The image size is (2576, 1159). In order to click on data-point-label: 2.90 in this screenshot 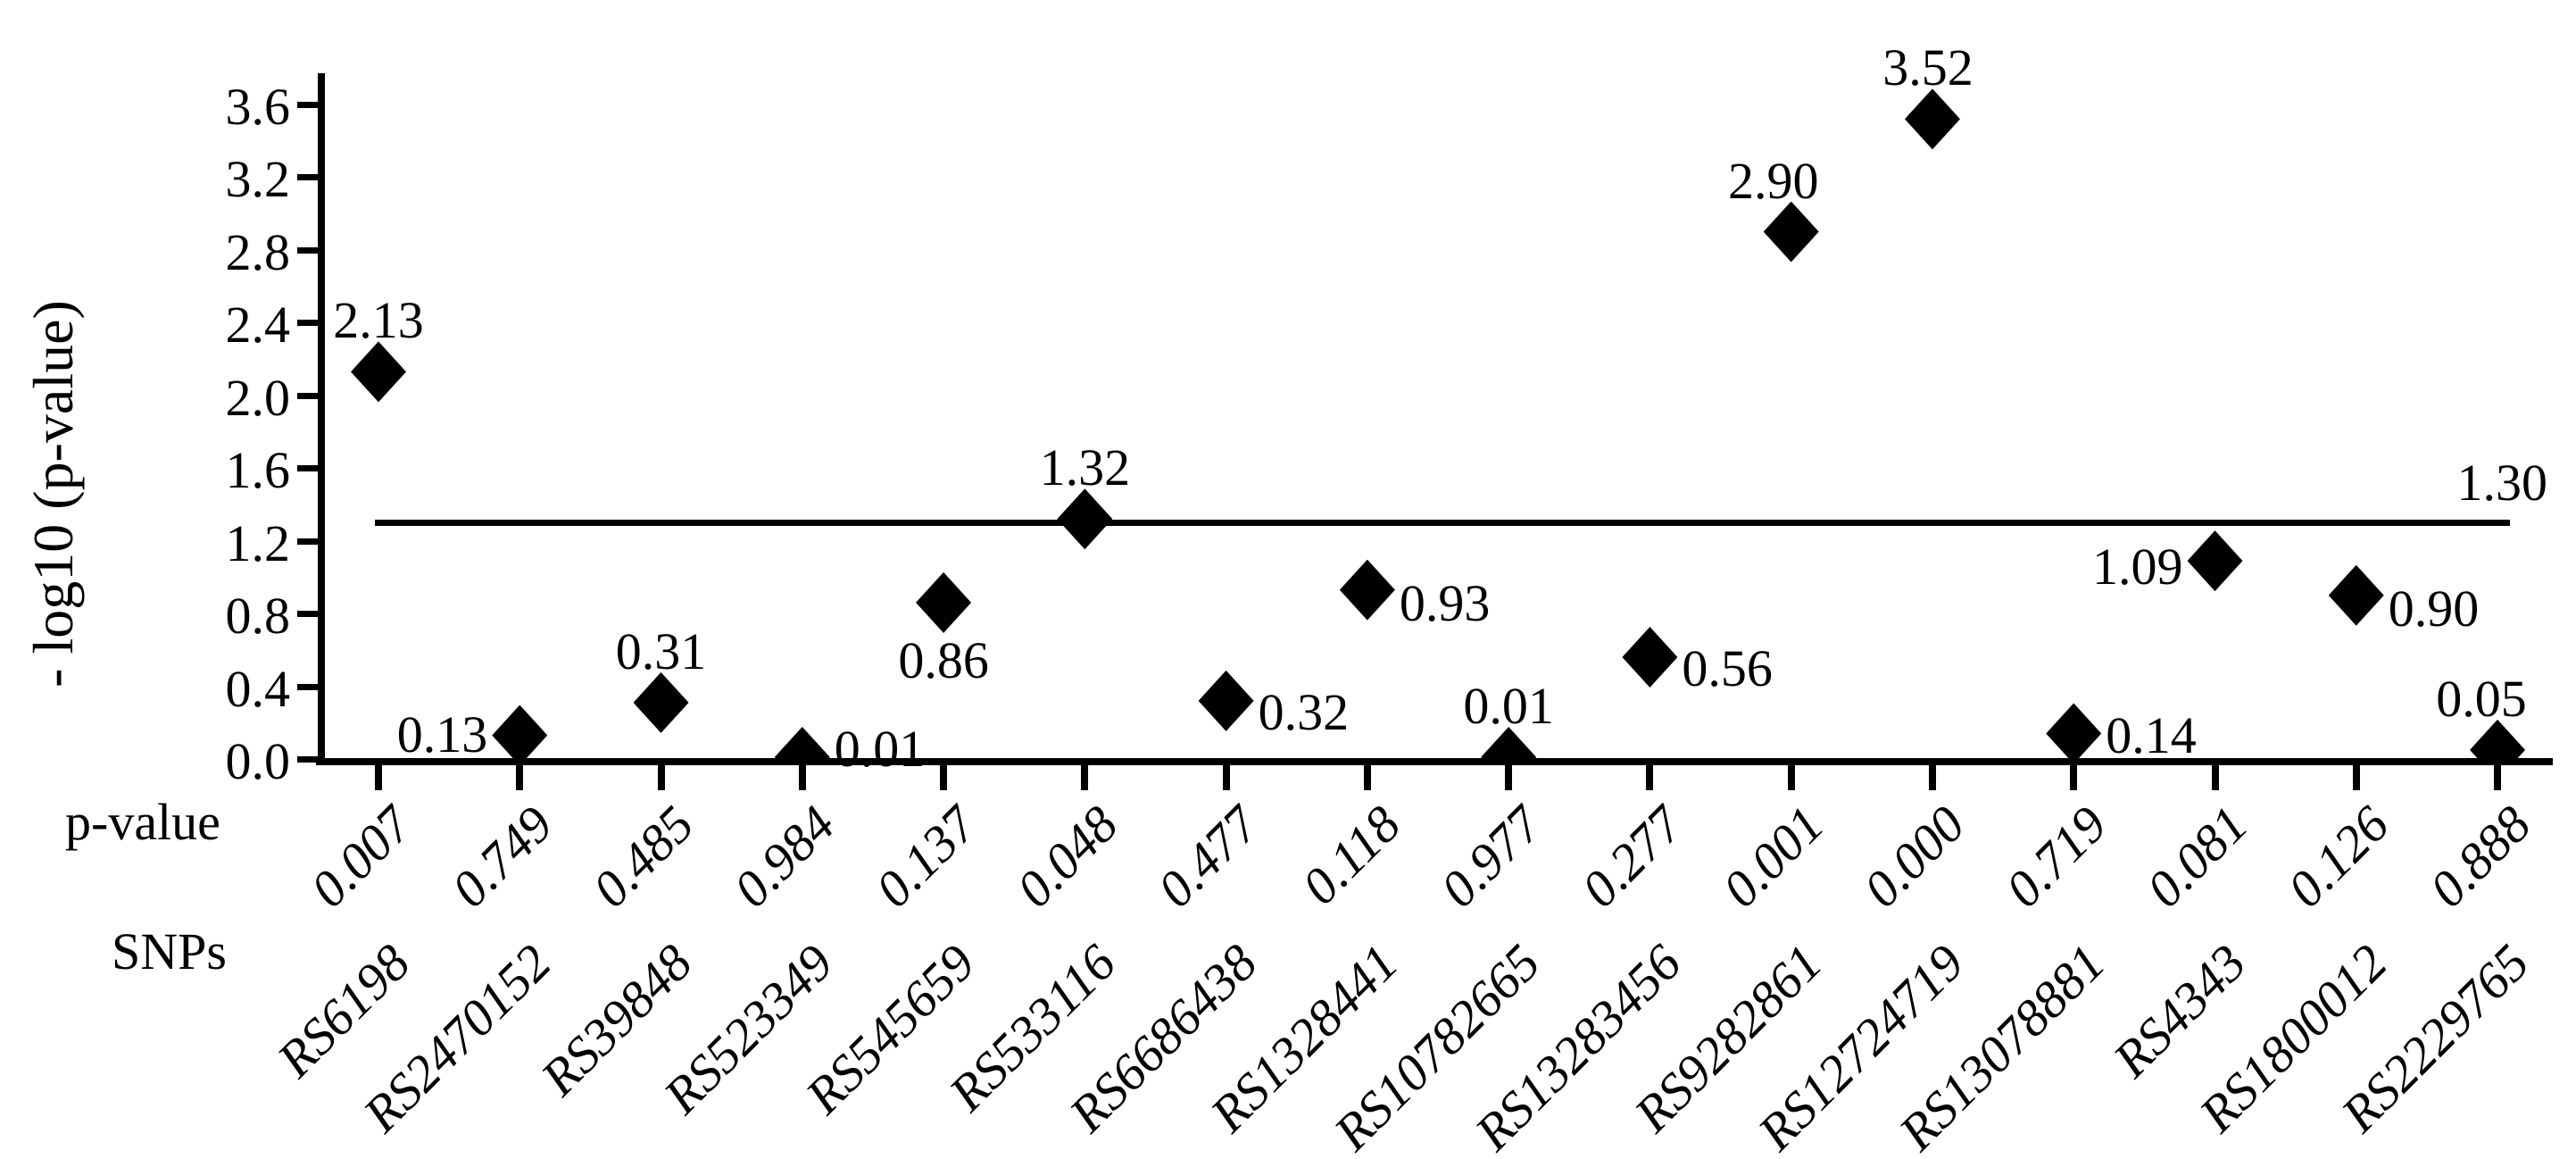, I will do `click(1773, 180)`.